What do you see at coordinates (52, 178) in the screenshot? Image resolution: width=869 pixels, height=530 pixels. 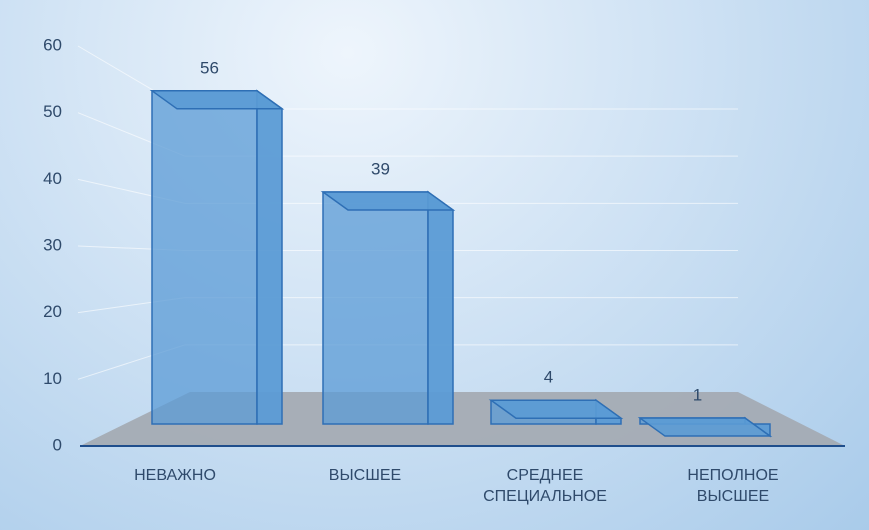 I see `y-tick-label: 40` at bounding box center [52, 178].